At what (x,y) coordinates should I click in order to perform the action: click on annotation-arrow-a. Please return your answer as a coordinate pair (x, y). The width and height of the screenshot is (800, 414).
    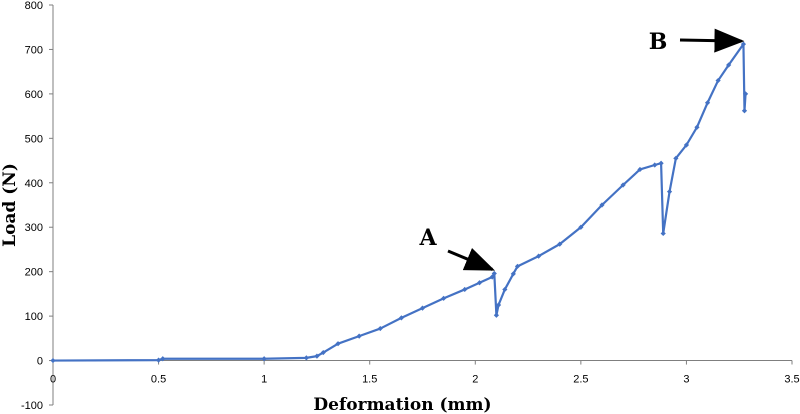
    Looking at the image, I should click on (471, 259).